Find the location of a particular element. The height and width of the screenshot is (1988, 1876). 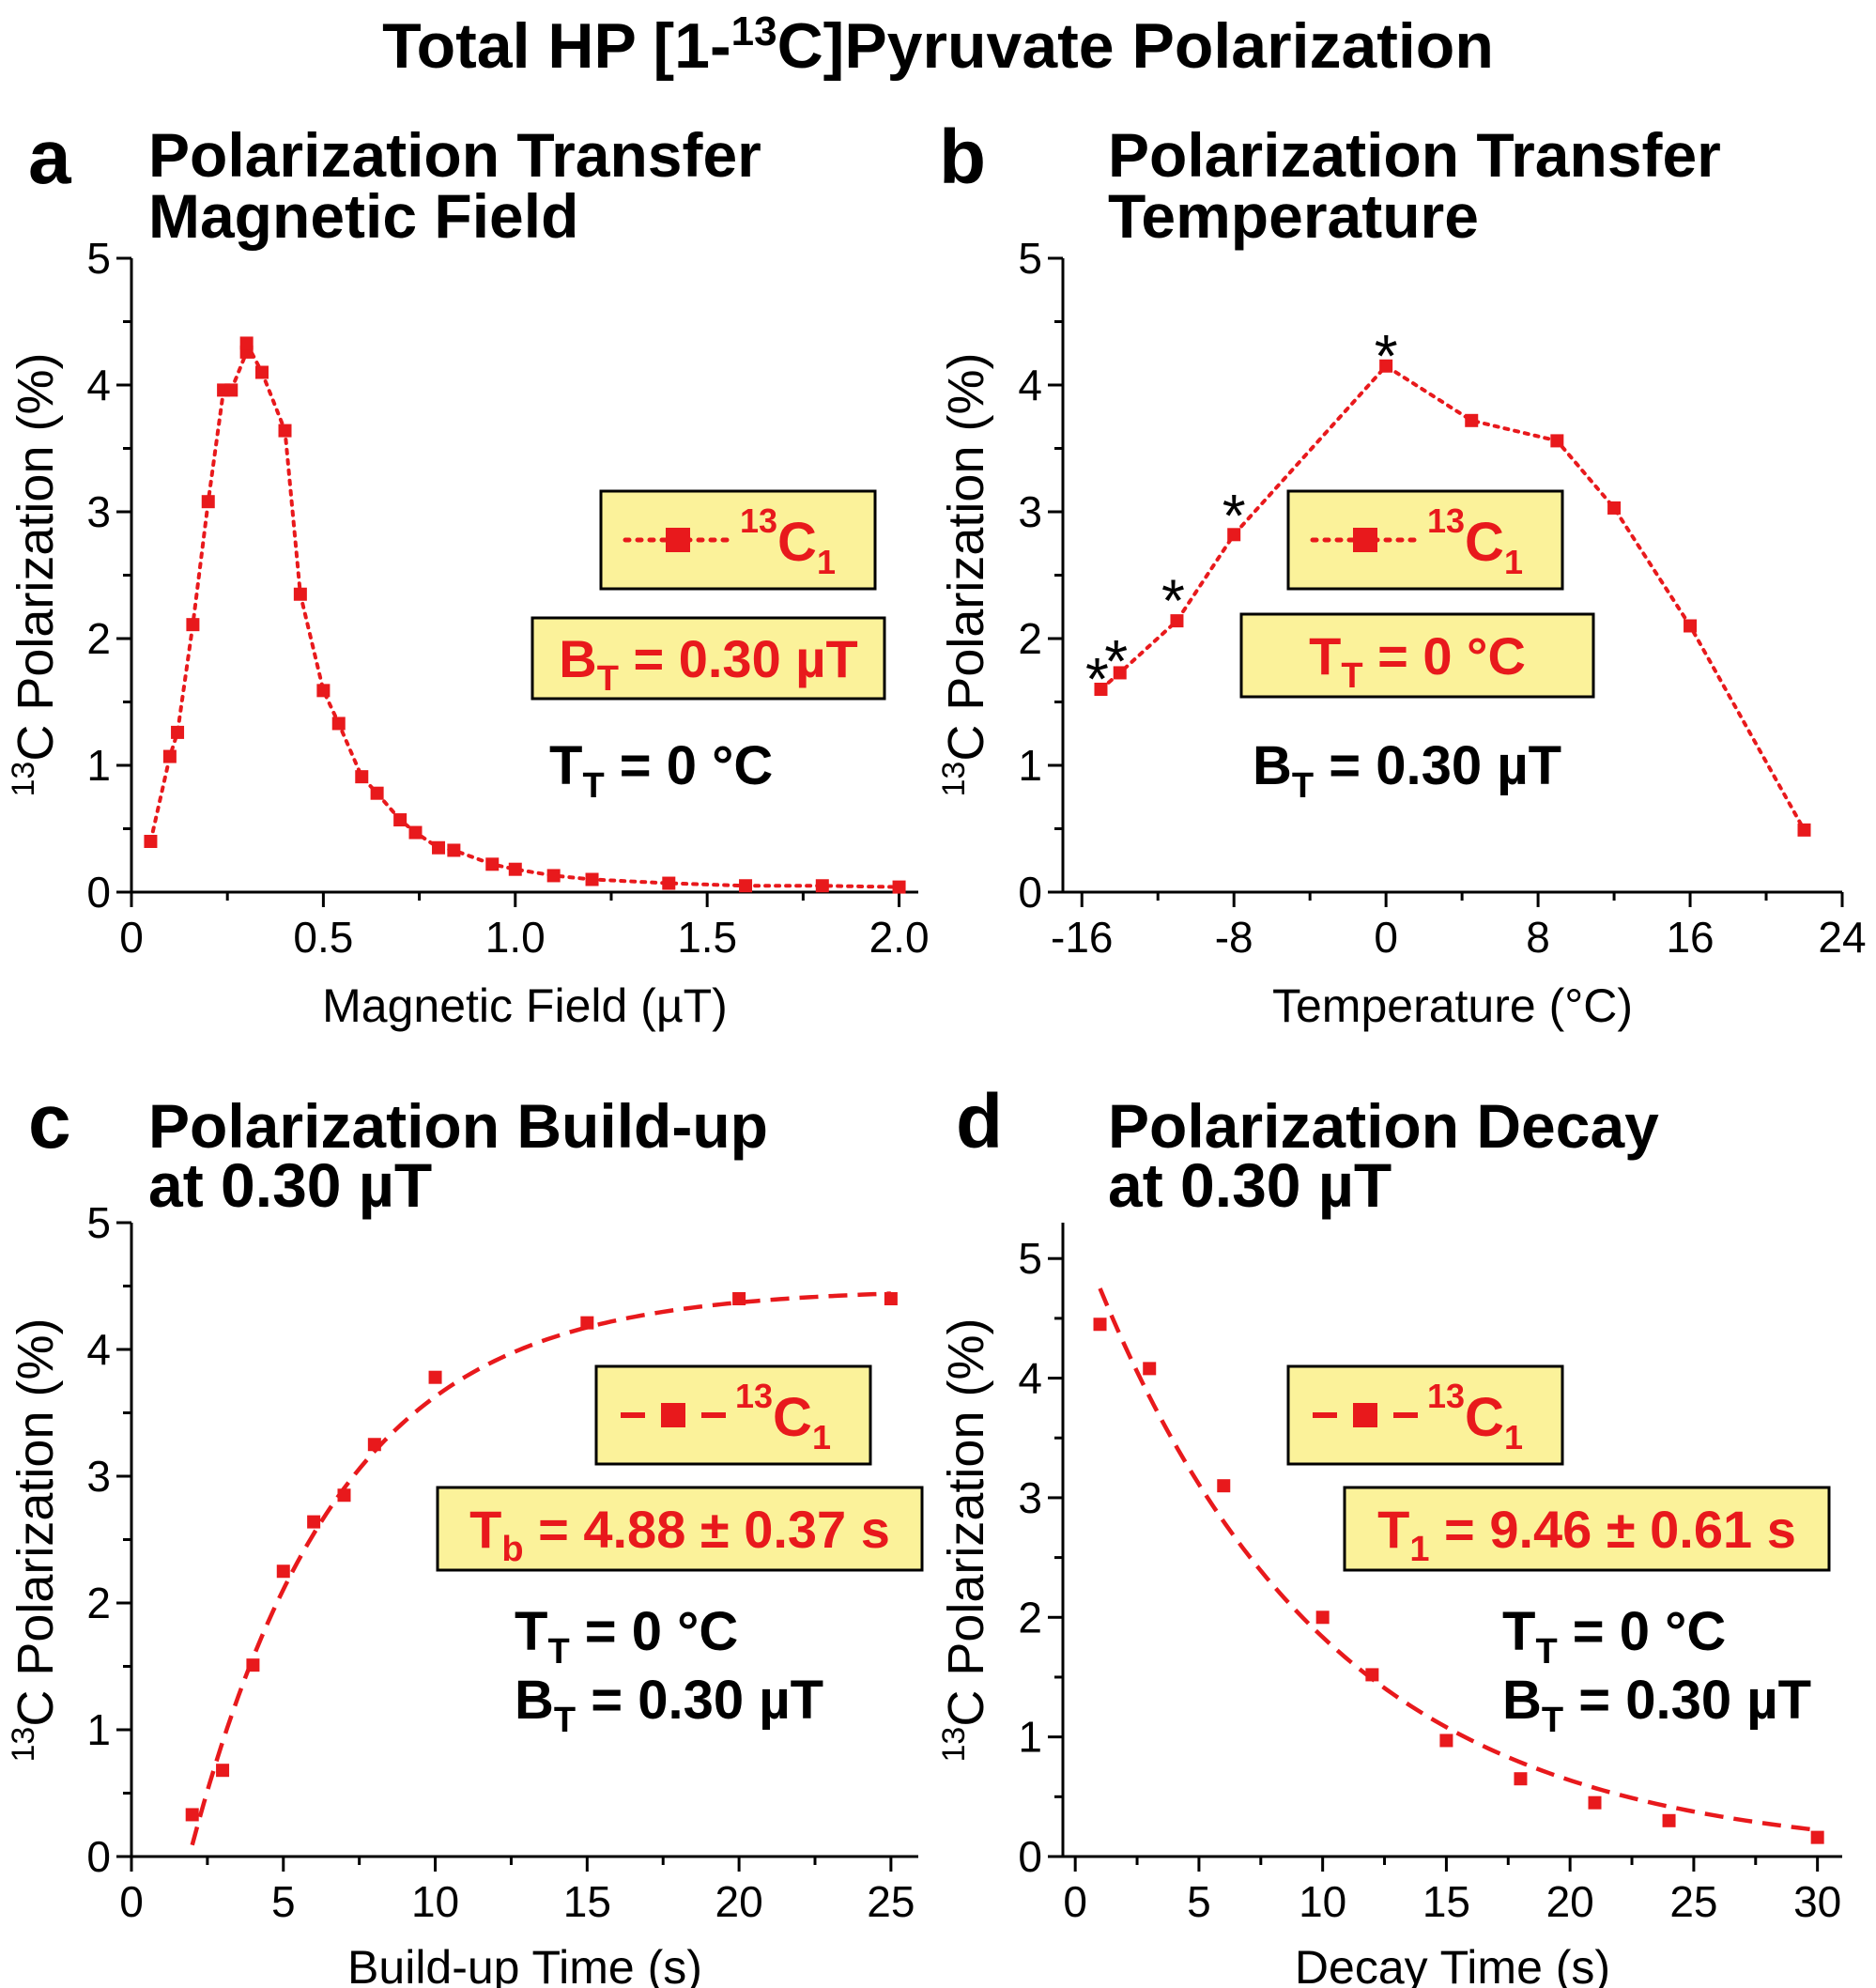

fit-parameter-value: T1 = 9.46 ± 0.61 s is located at coordinates (1586, 1534).